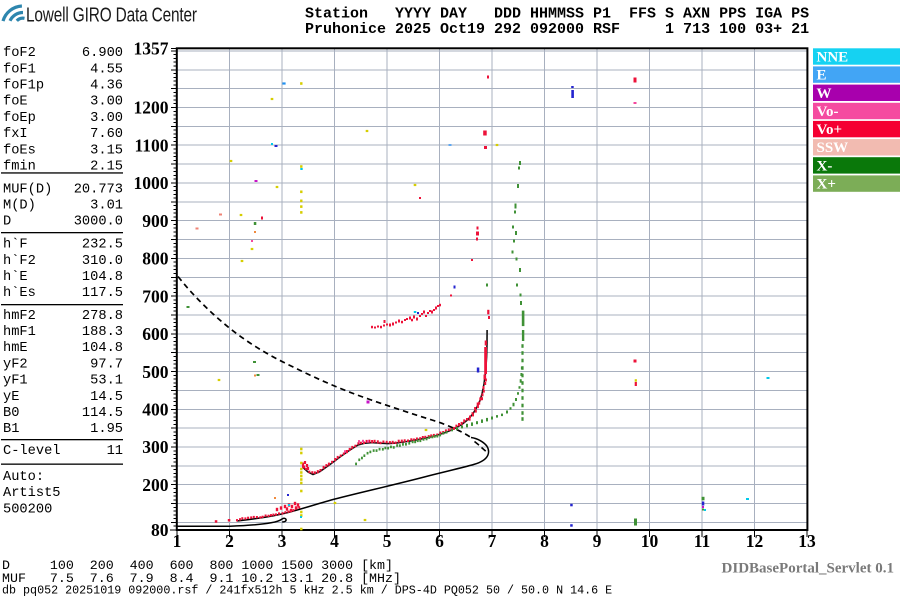 The height and width of the screenshot is (605, 900). What do you see at coordinates (387, 541) in the screenshot?
I see `svg-text: 5` at bounding box center [387, 541].